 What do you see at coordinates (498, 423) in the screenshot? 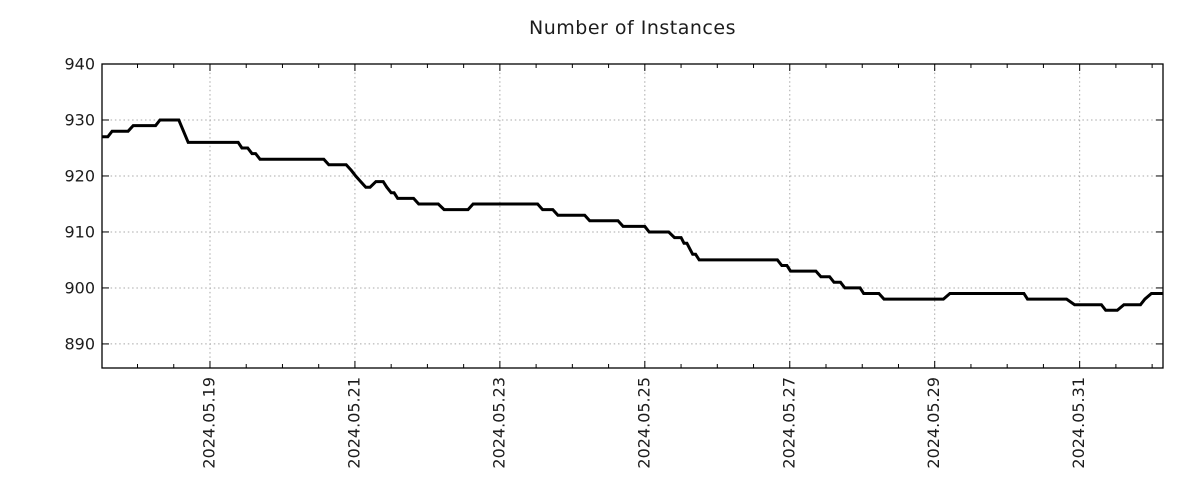
I see `x-tick-label: 2024.05.23` at bounding box center [498, 423].